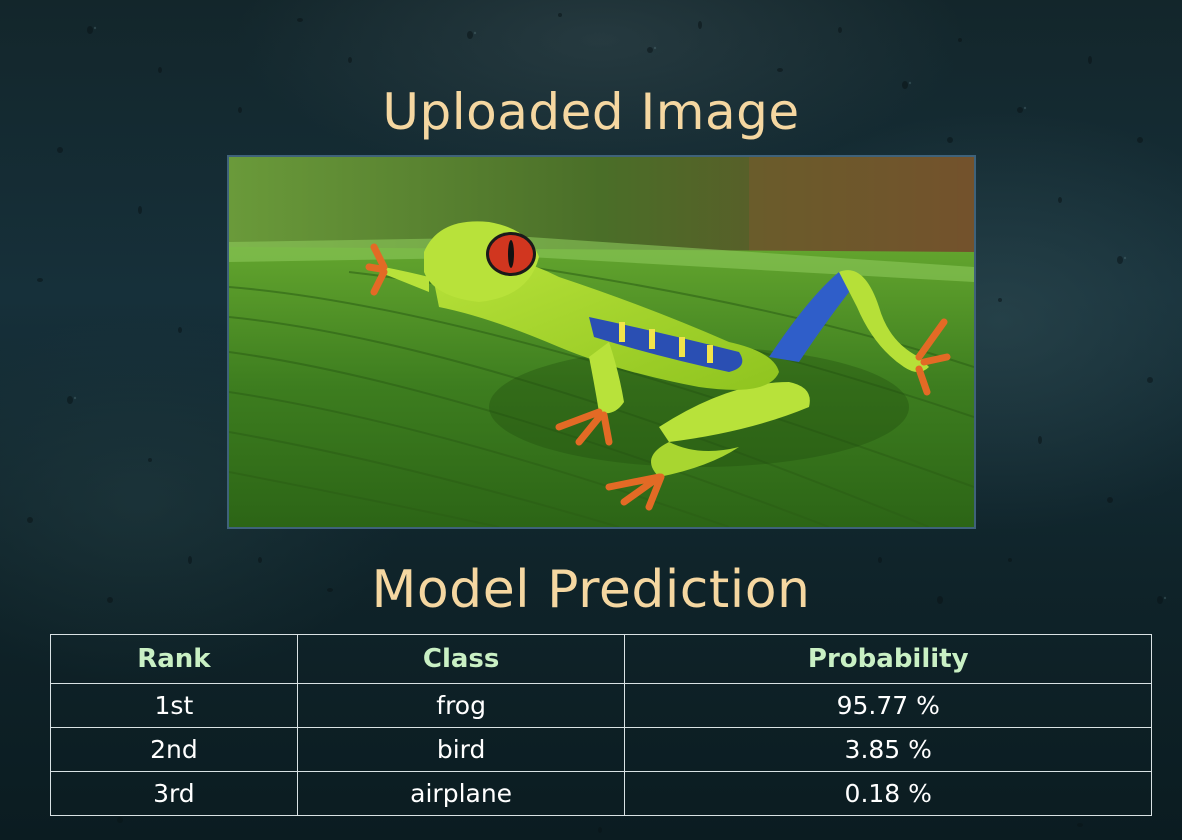  I want to click on rank-cell: 2nd, so click(174, 749).